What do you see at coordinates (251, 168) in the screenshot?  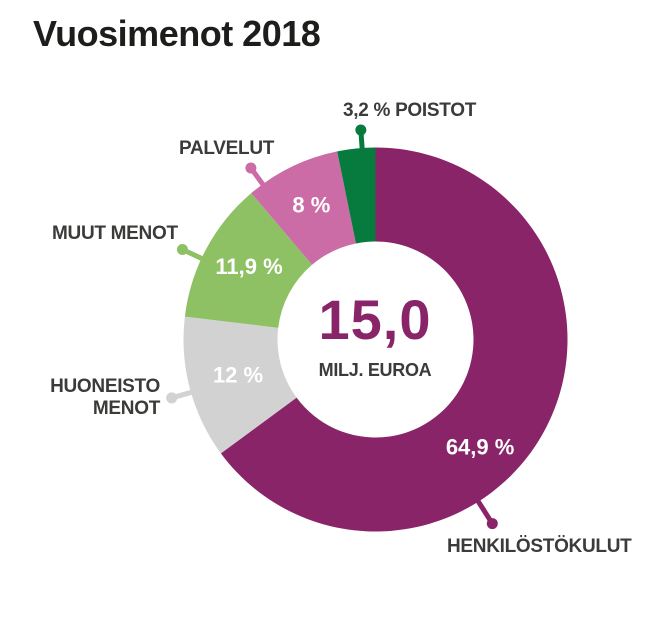 I see `callout-pin-dot-palvelut` at bounding box center [251, 168].